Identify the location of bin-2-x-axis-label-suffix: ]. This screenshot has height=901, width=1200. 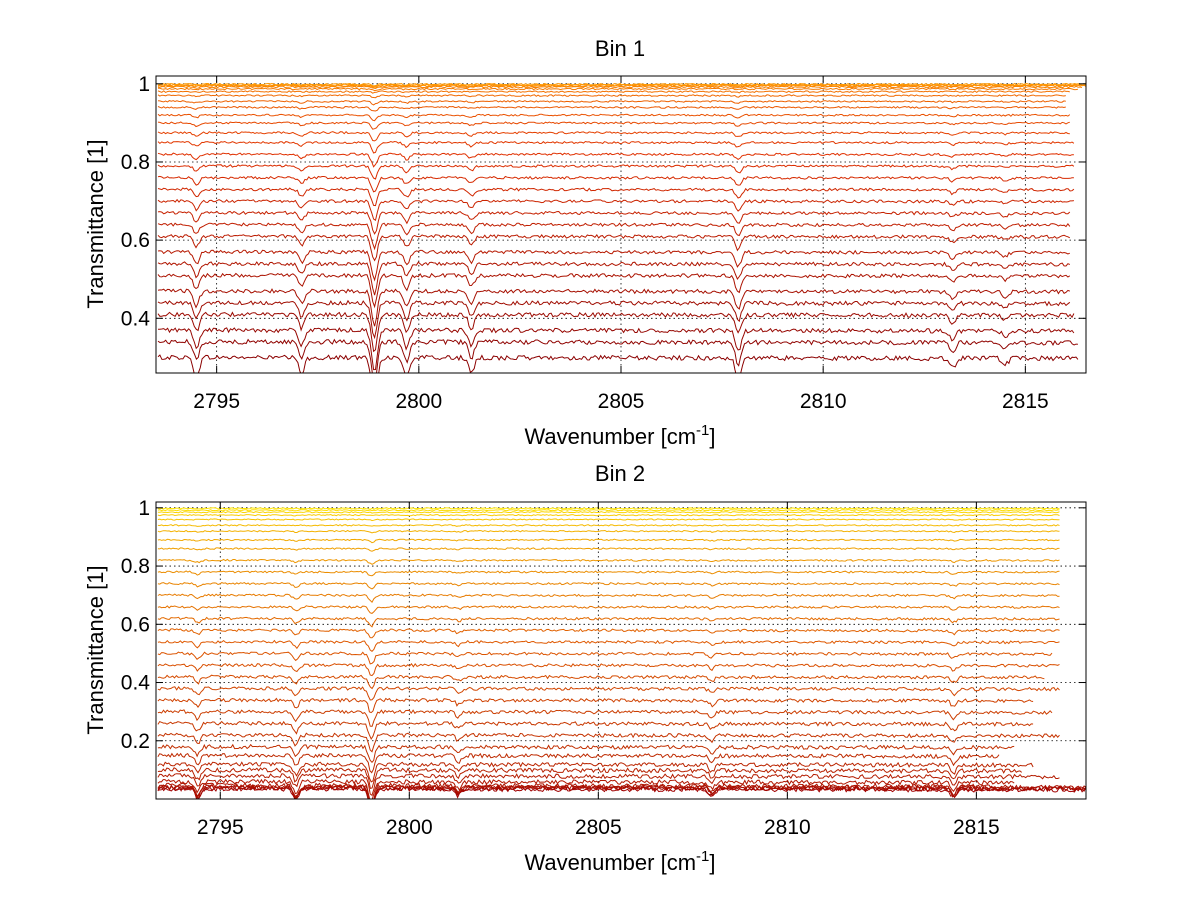
(712, 862).